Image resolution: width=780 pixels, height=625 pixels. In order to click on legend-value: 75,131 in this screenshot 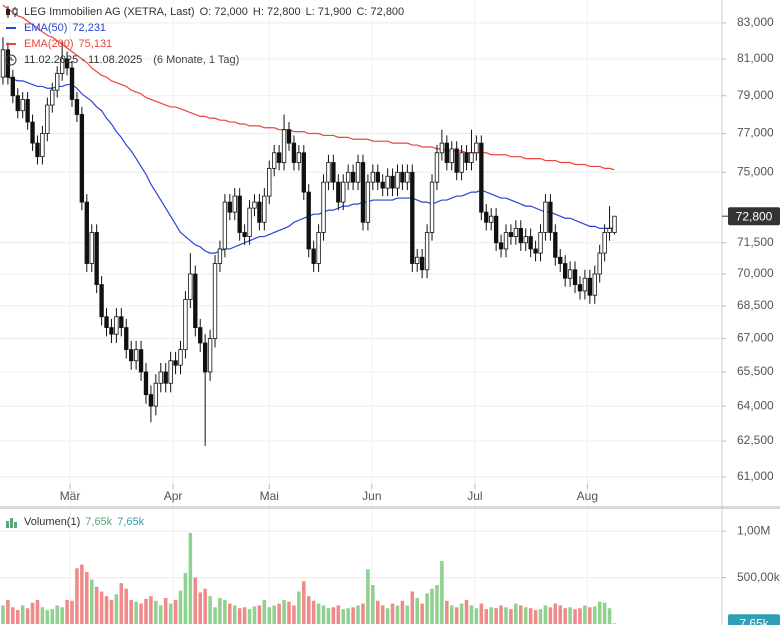, I will do `click(95, 44)`.